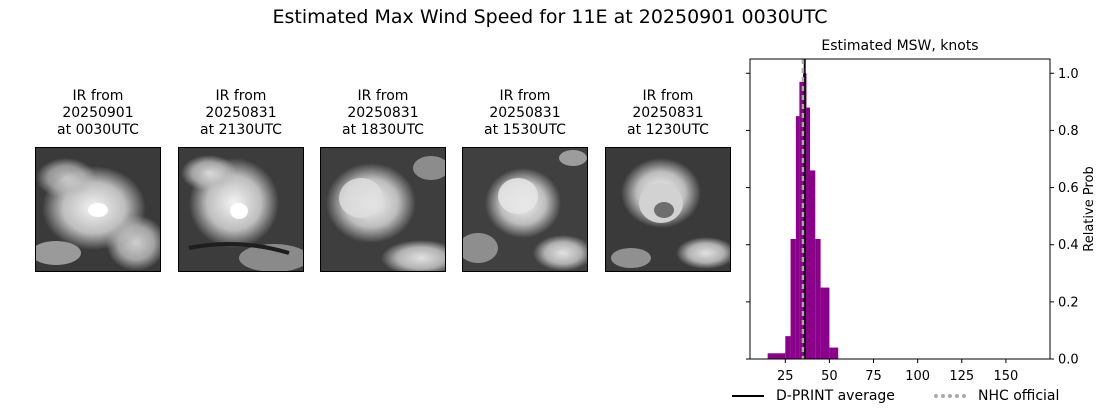 This screenshot has height=409, width=1100. I want to click on y-tick-label: 0.6, so click(1068, 188).